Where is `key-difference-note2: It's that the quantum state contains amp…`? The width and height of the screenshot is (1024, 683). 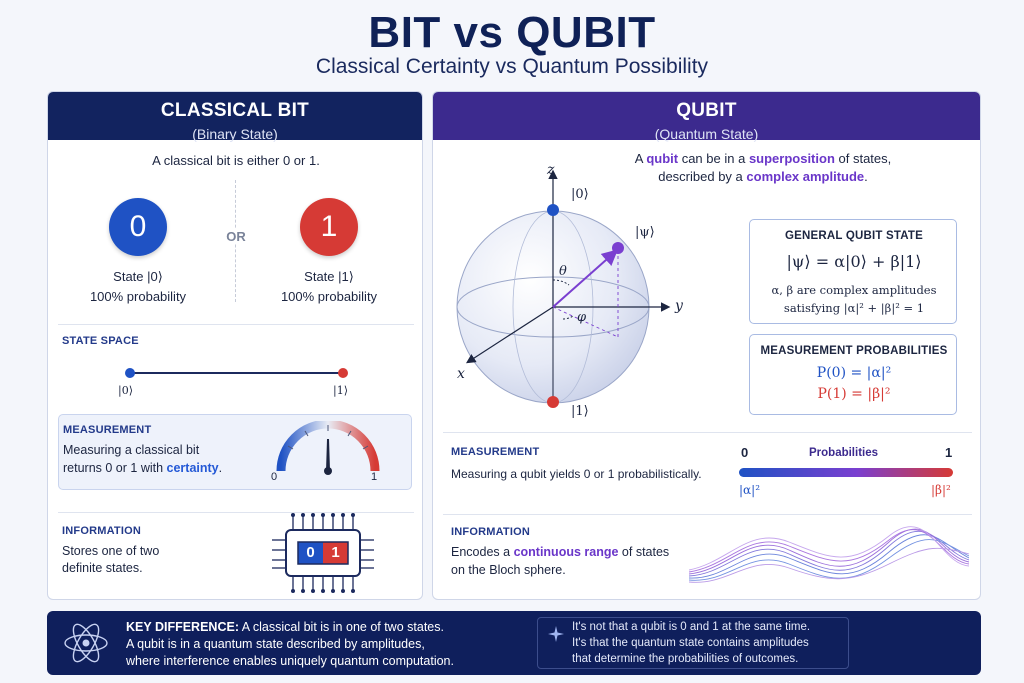 key-difference-note2: It's that the quantum state contains amp… is located at coordinates (690, 643).